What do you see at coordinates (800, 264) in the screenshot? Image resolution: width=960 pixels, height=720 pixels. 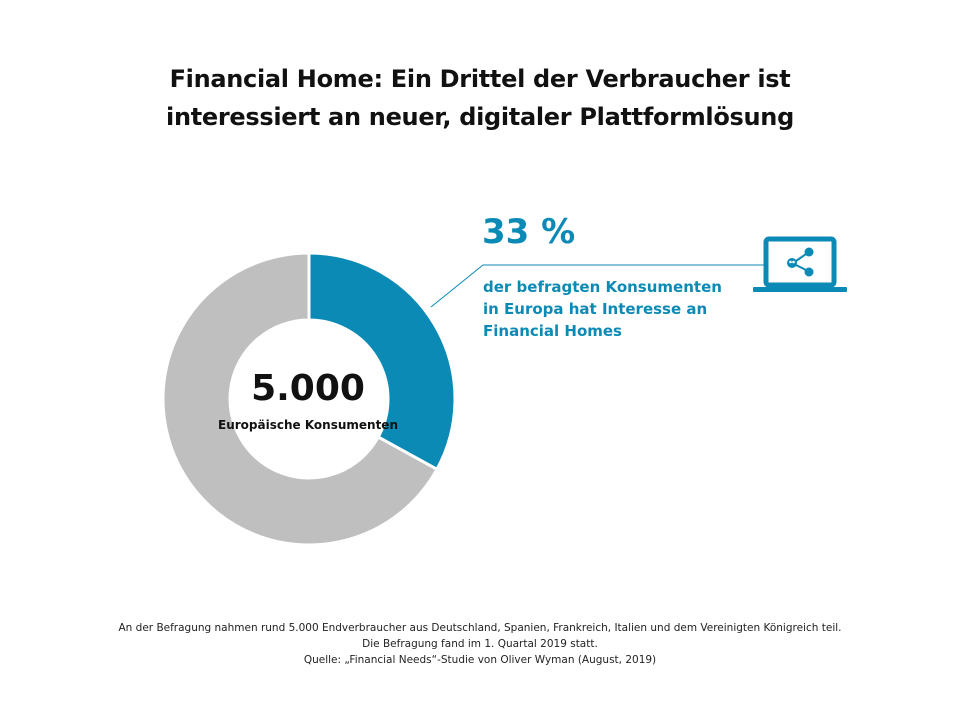 I see `laptop-share-icon` at bounding box center [800, 264].